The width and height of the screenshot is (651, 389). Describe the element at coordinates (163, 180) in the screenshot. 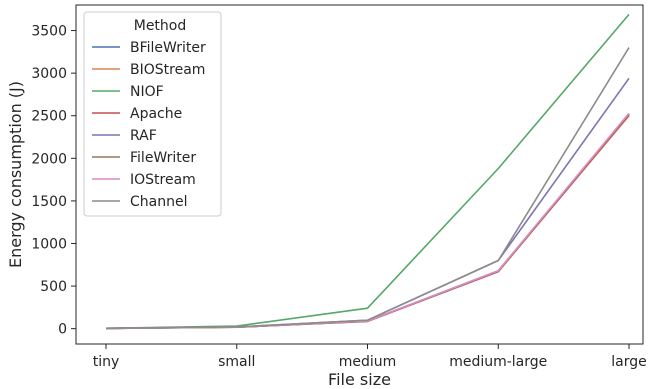

I see `legend-label-iostream: IOStream` at that location.